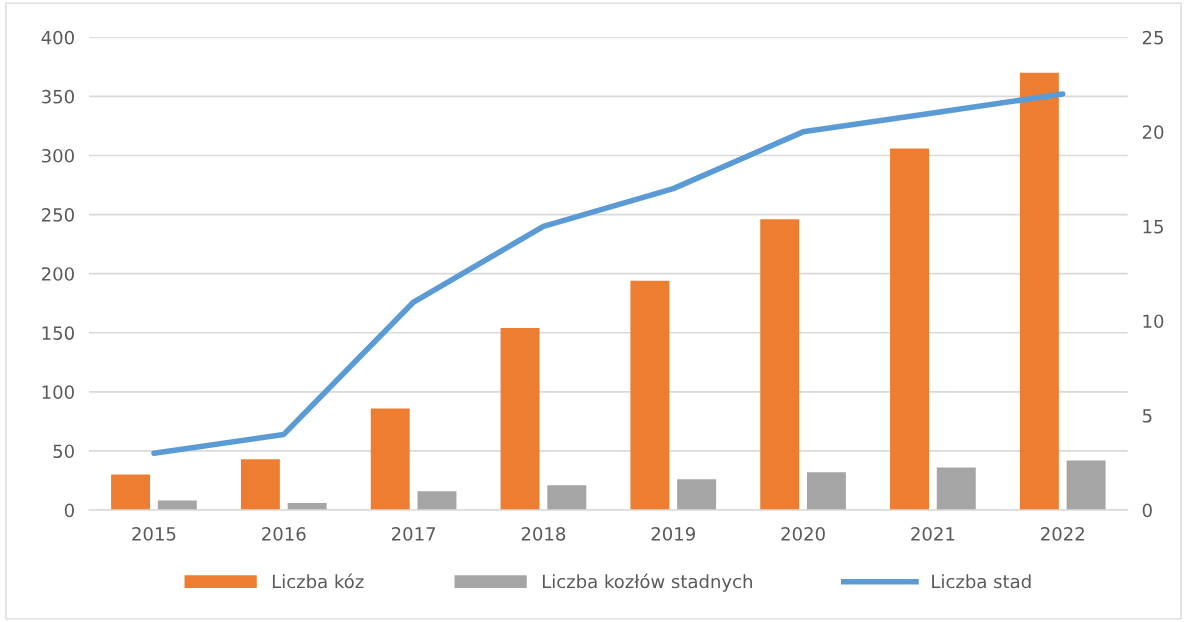 The image size is (1187, 622). Describe the element at coordinates (673, 534) in the screenshot. I see `x-tick-label: 2019` at that location.